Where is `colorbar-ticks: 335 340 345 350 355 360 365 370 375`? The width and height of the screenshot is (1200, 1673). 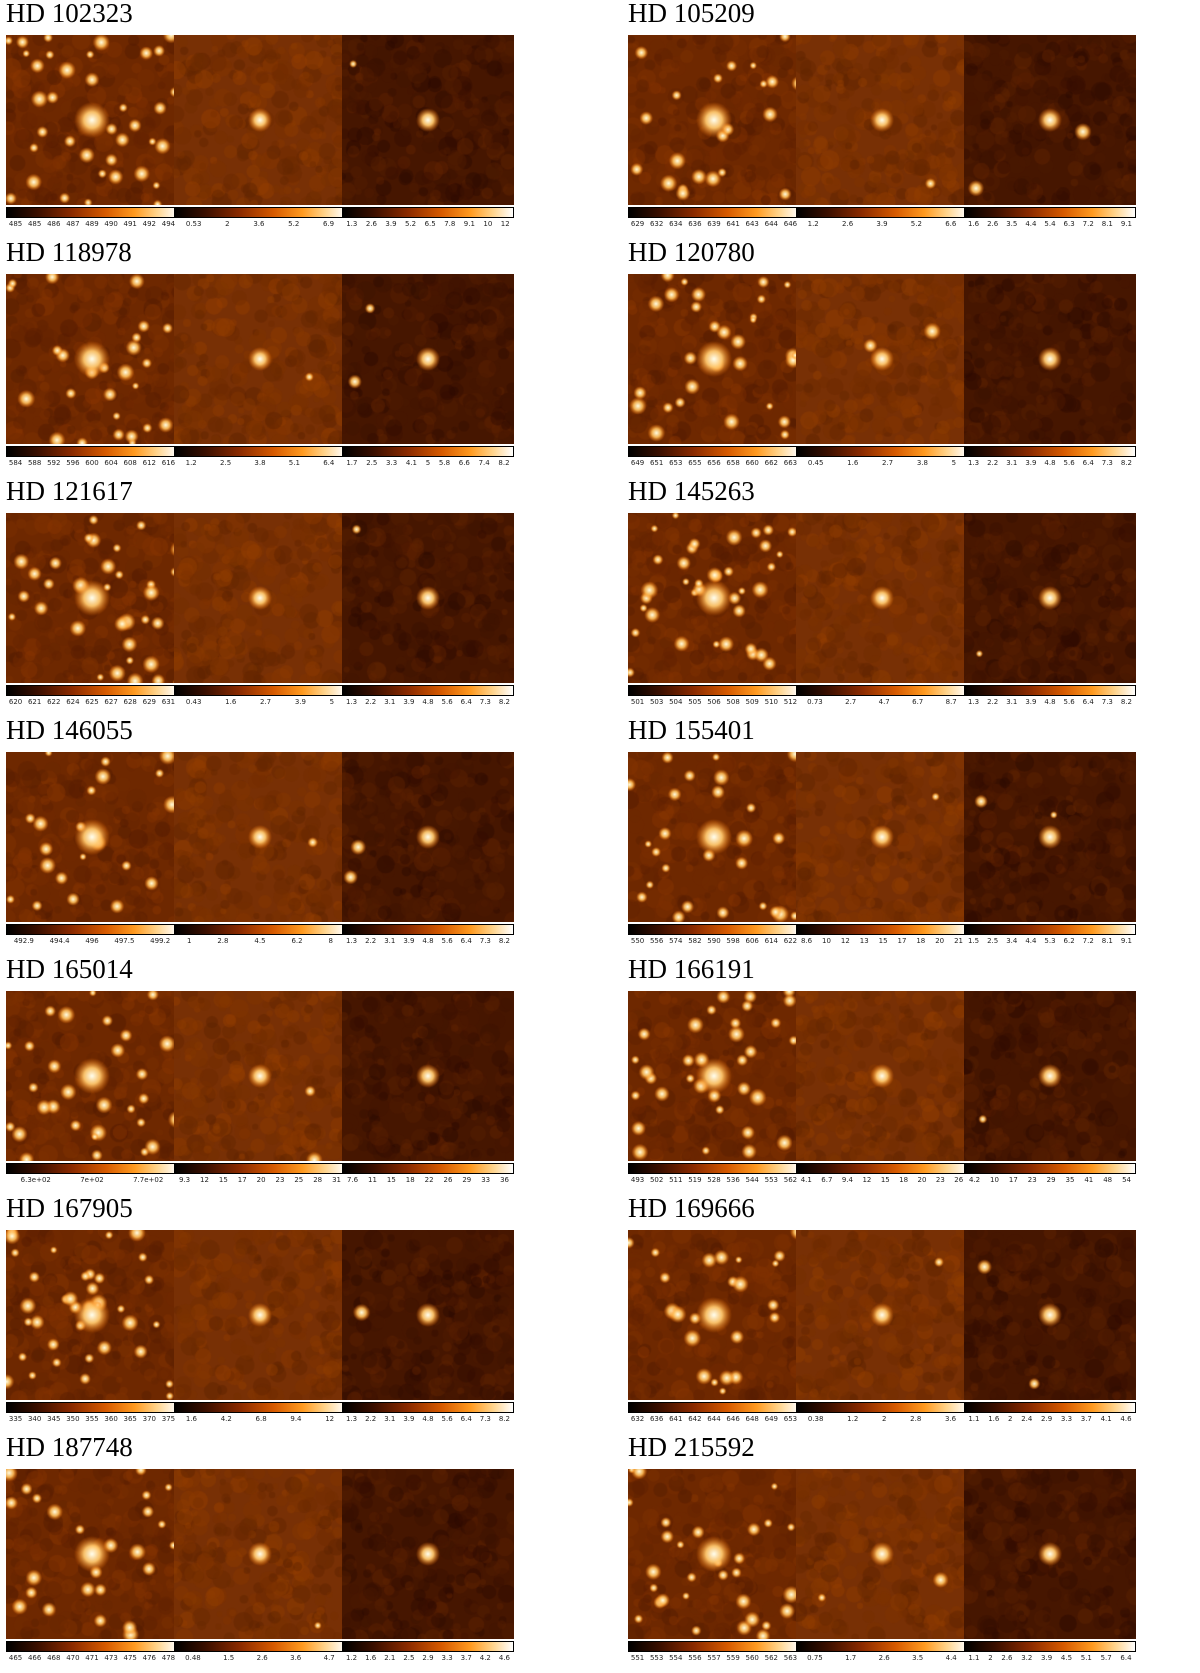 colorbar-ticks: 335 340 345 350 355 360 365 370 375 is located at coordinates (92, 1419).